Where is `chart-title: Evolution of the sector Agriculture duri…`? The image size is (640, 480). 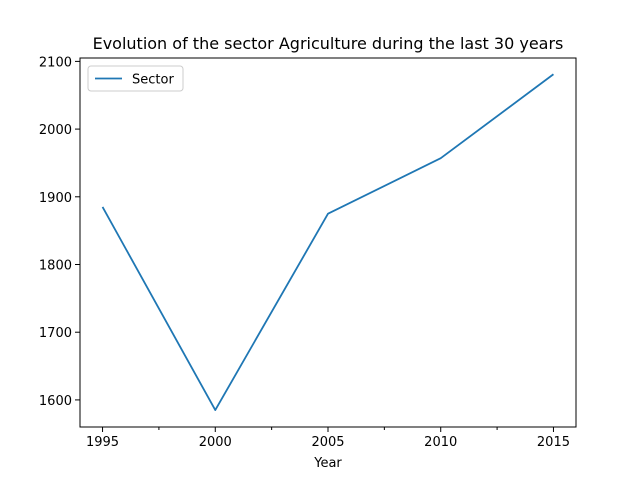
chart-title: Evolution of the sector Agriculture duri… is located at coordinates (328, 43).